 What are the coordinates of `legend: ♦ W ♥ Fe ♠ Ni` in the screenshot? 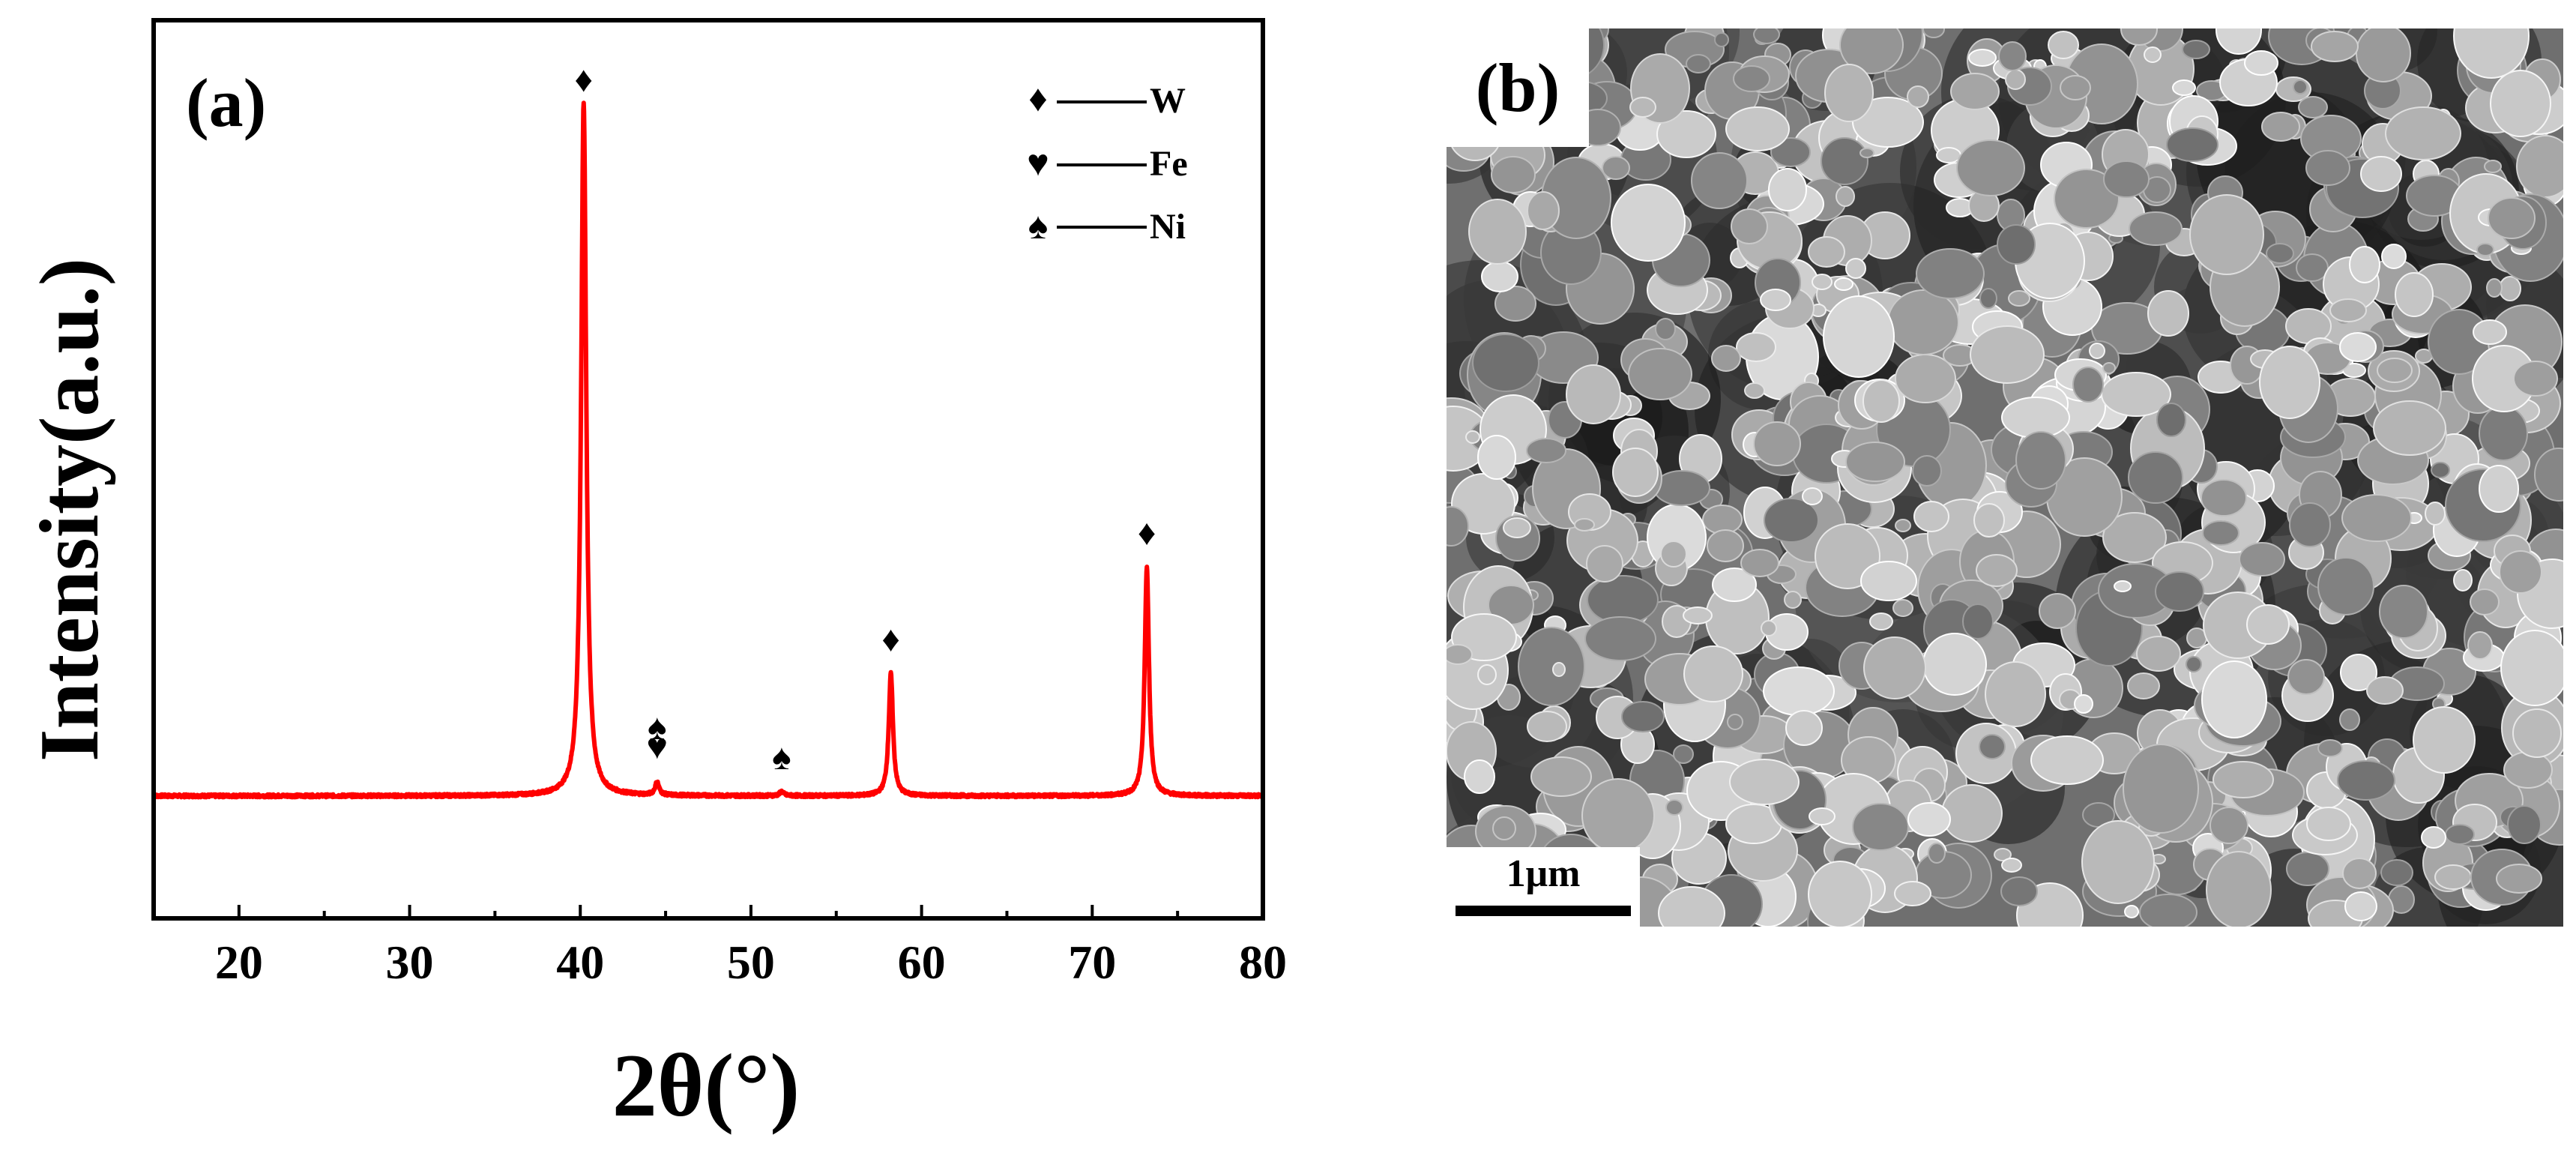 It's located at (1107, 162).